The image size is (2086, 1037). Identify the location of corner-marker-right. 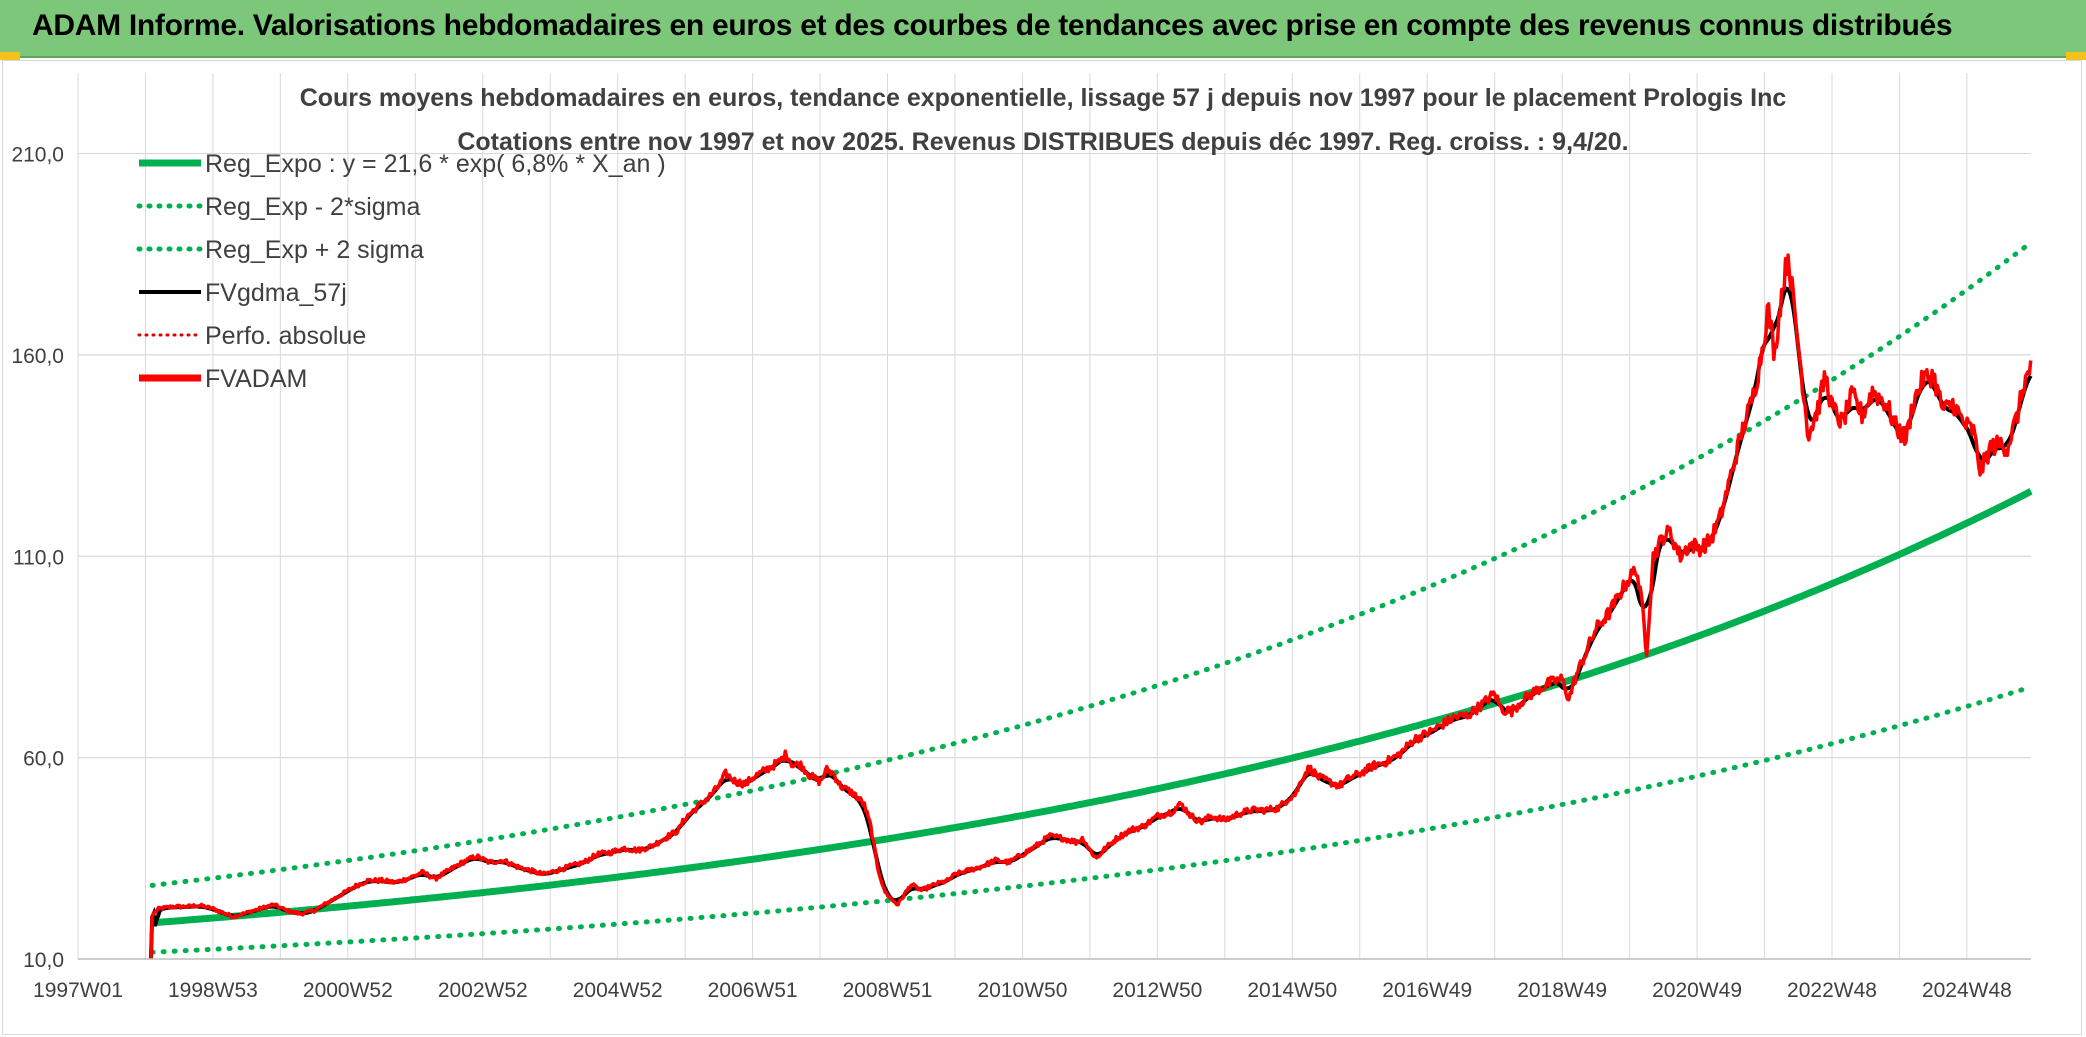
(2076, 56).